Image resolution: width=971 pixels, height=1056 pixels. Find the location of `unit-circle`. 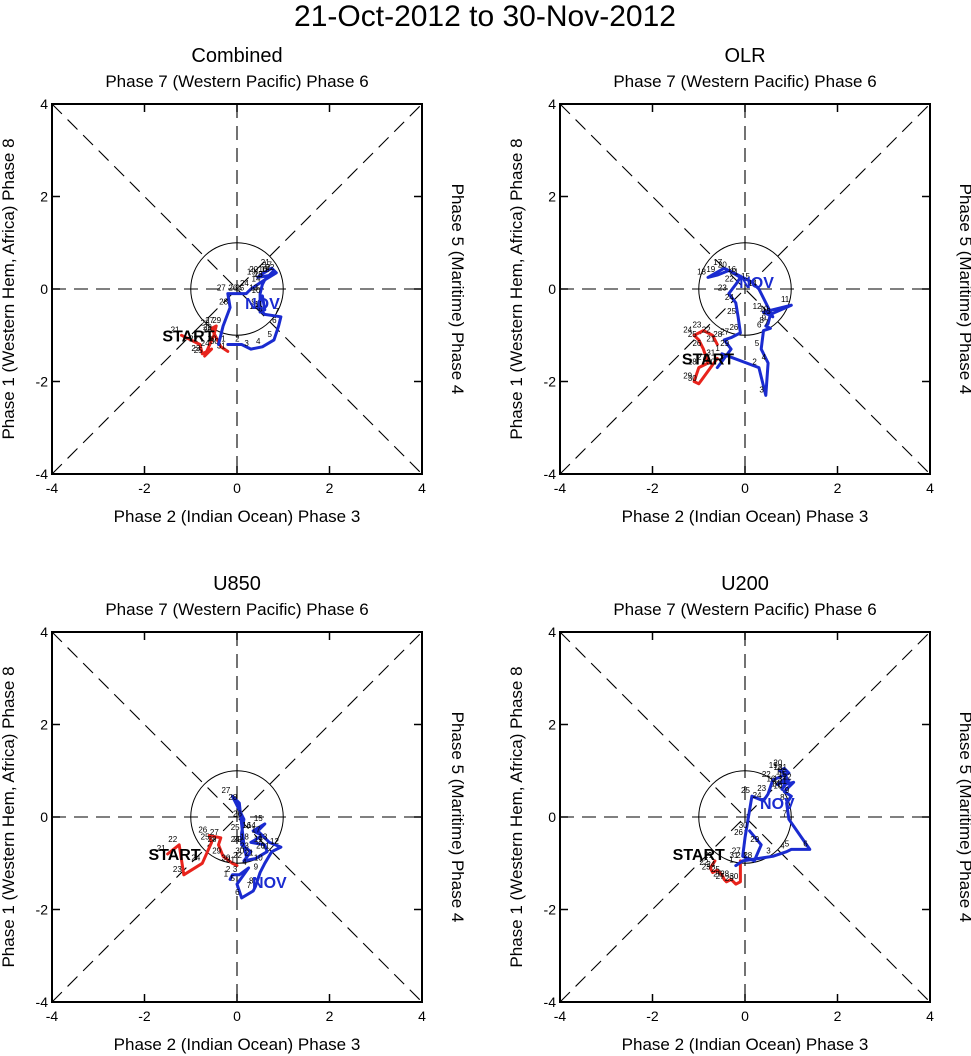

unit-circle is located at coordinates (745, 289).